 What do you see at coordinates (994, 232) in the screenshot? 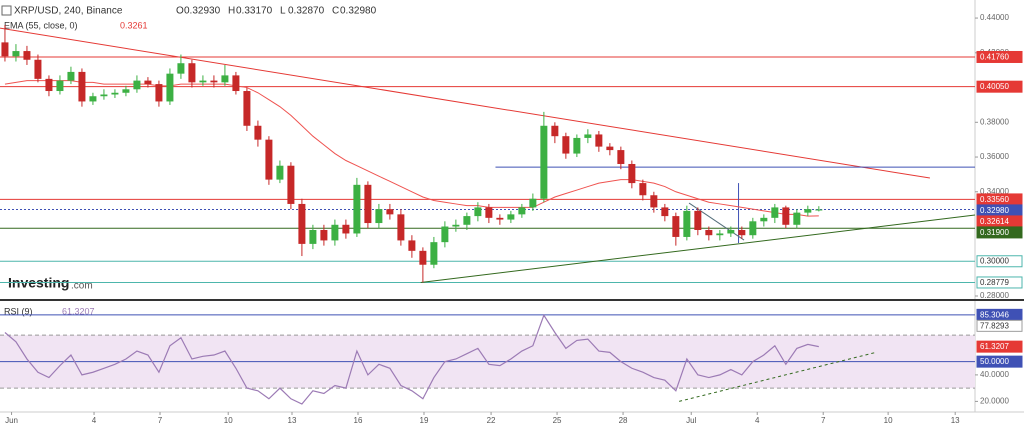
I see `level-label: 0.31900` at bounding box center [994, 232].